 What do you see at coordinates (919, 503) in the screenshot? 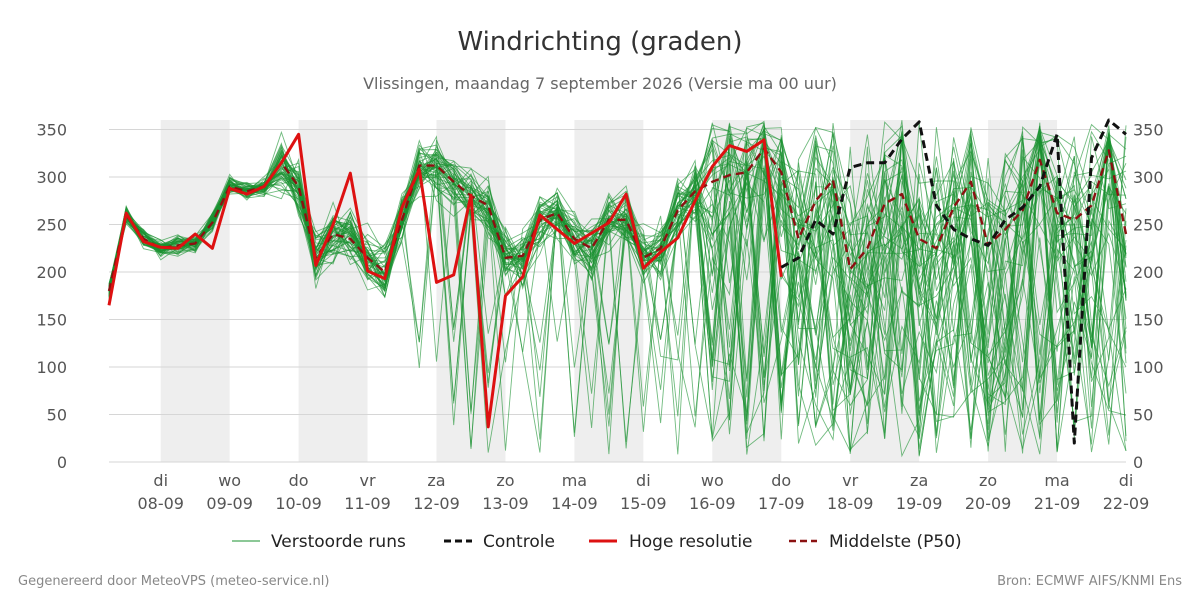
I see `x-tick-date: 19-09` at bounding box center [919, 503].